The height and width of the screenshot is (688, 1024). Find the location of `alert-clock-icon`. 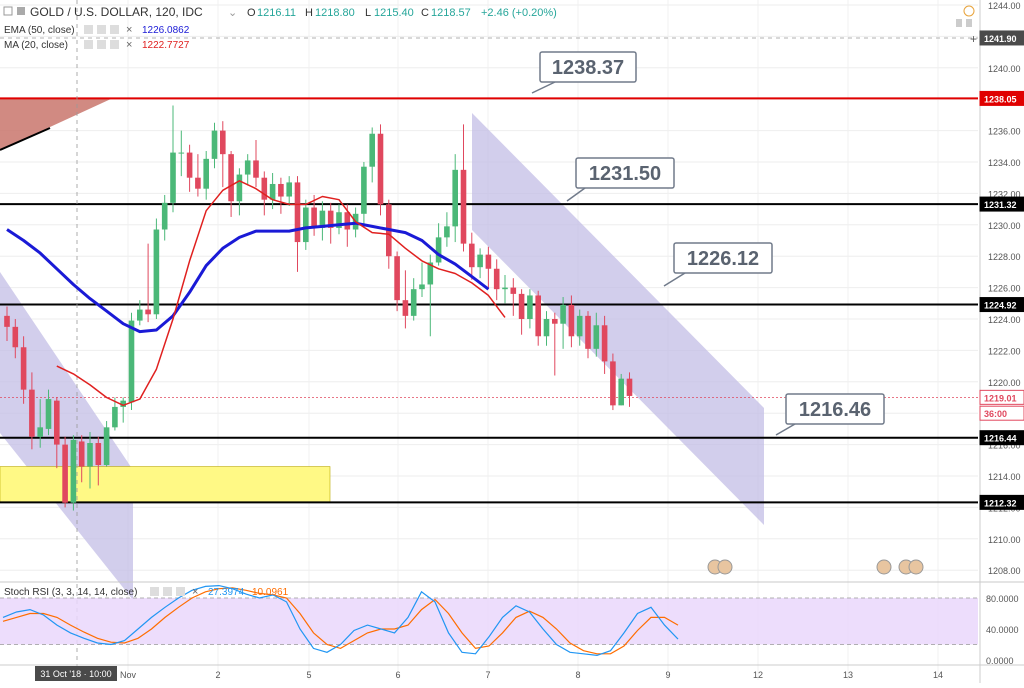

alert-clock-icon is located at coordinates (969, 11).